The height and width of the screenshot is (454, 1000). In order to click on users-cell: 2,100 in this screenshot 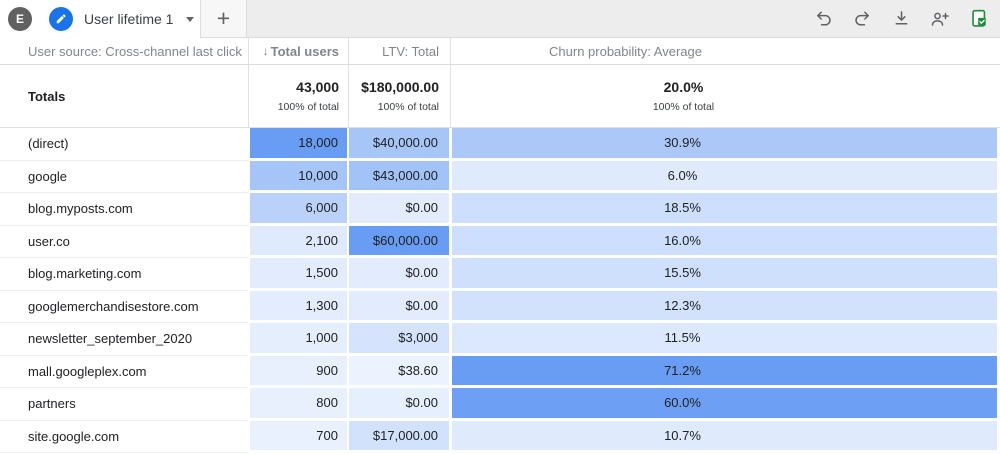, I will do `click(298, 240)`.